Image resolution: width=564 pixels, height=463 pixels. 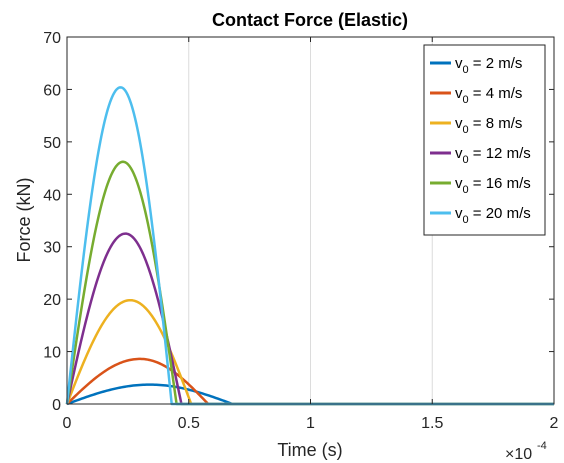 What do you see at coordinates (24, 220) in the screenshot?
I see `y-axis-label: Force (kN)` at bounding box center [24, 220].